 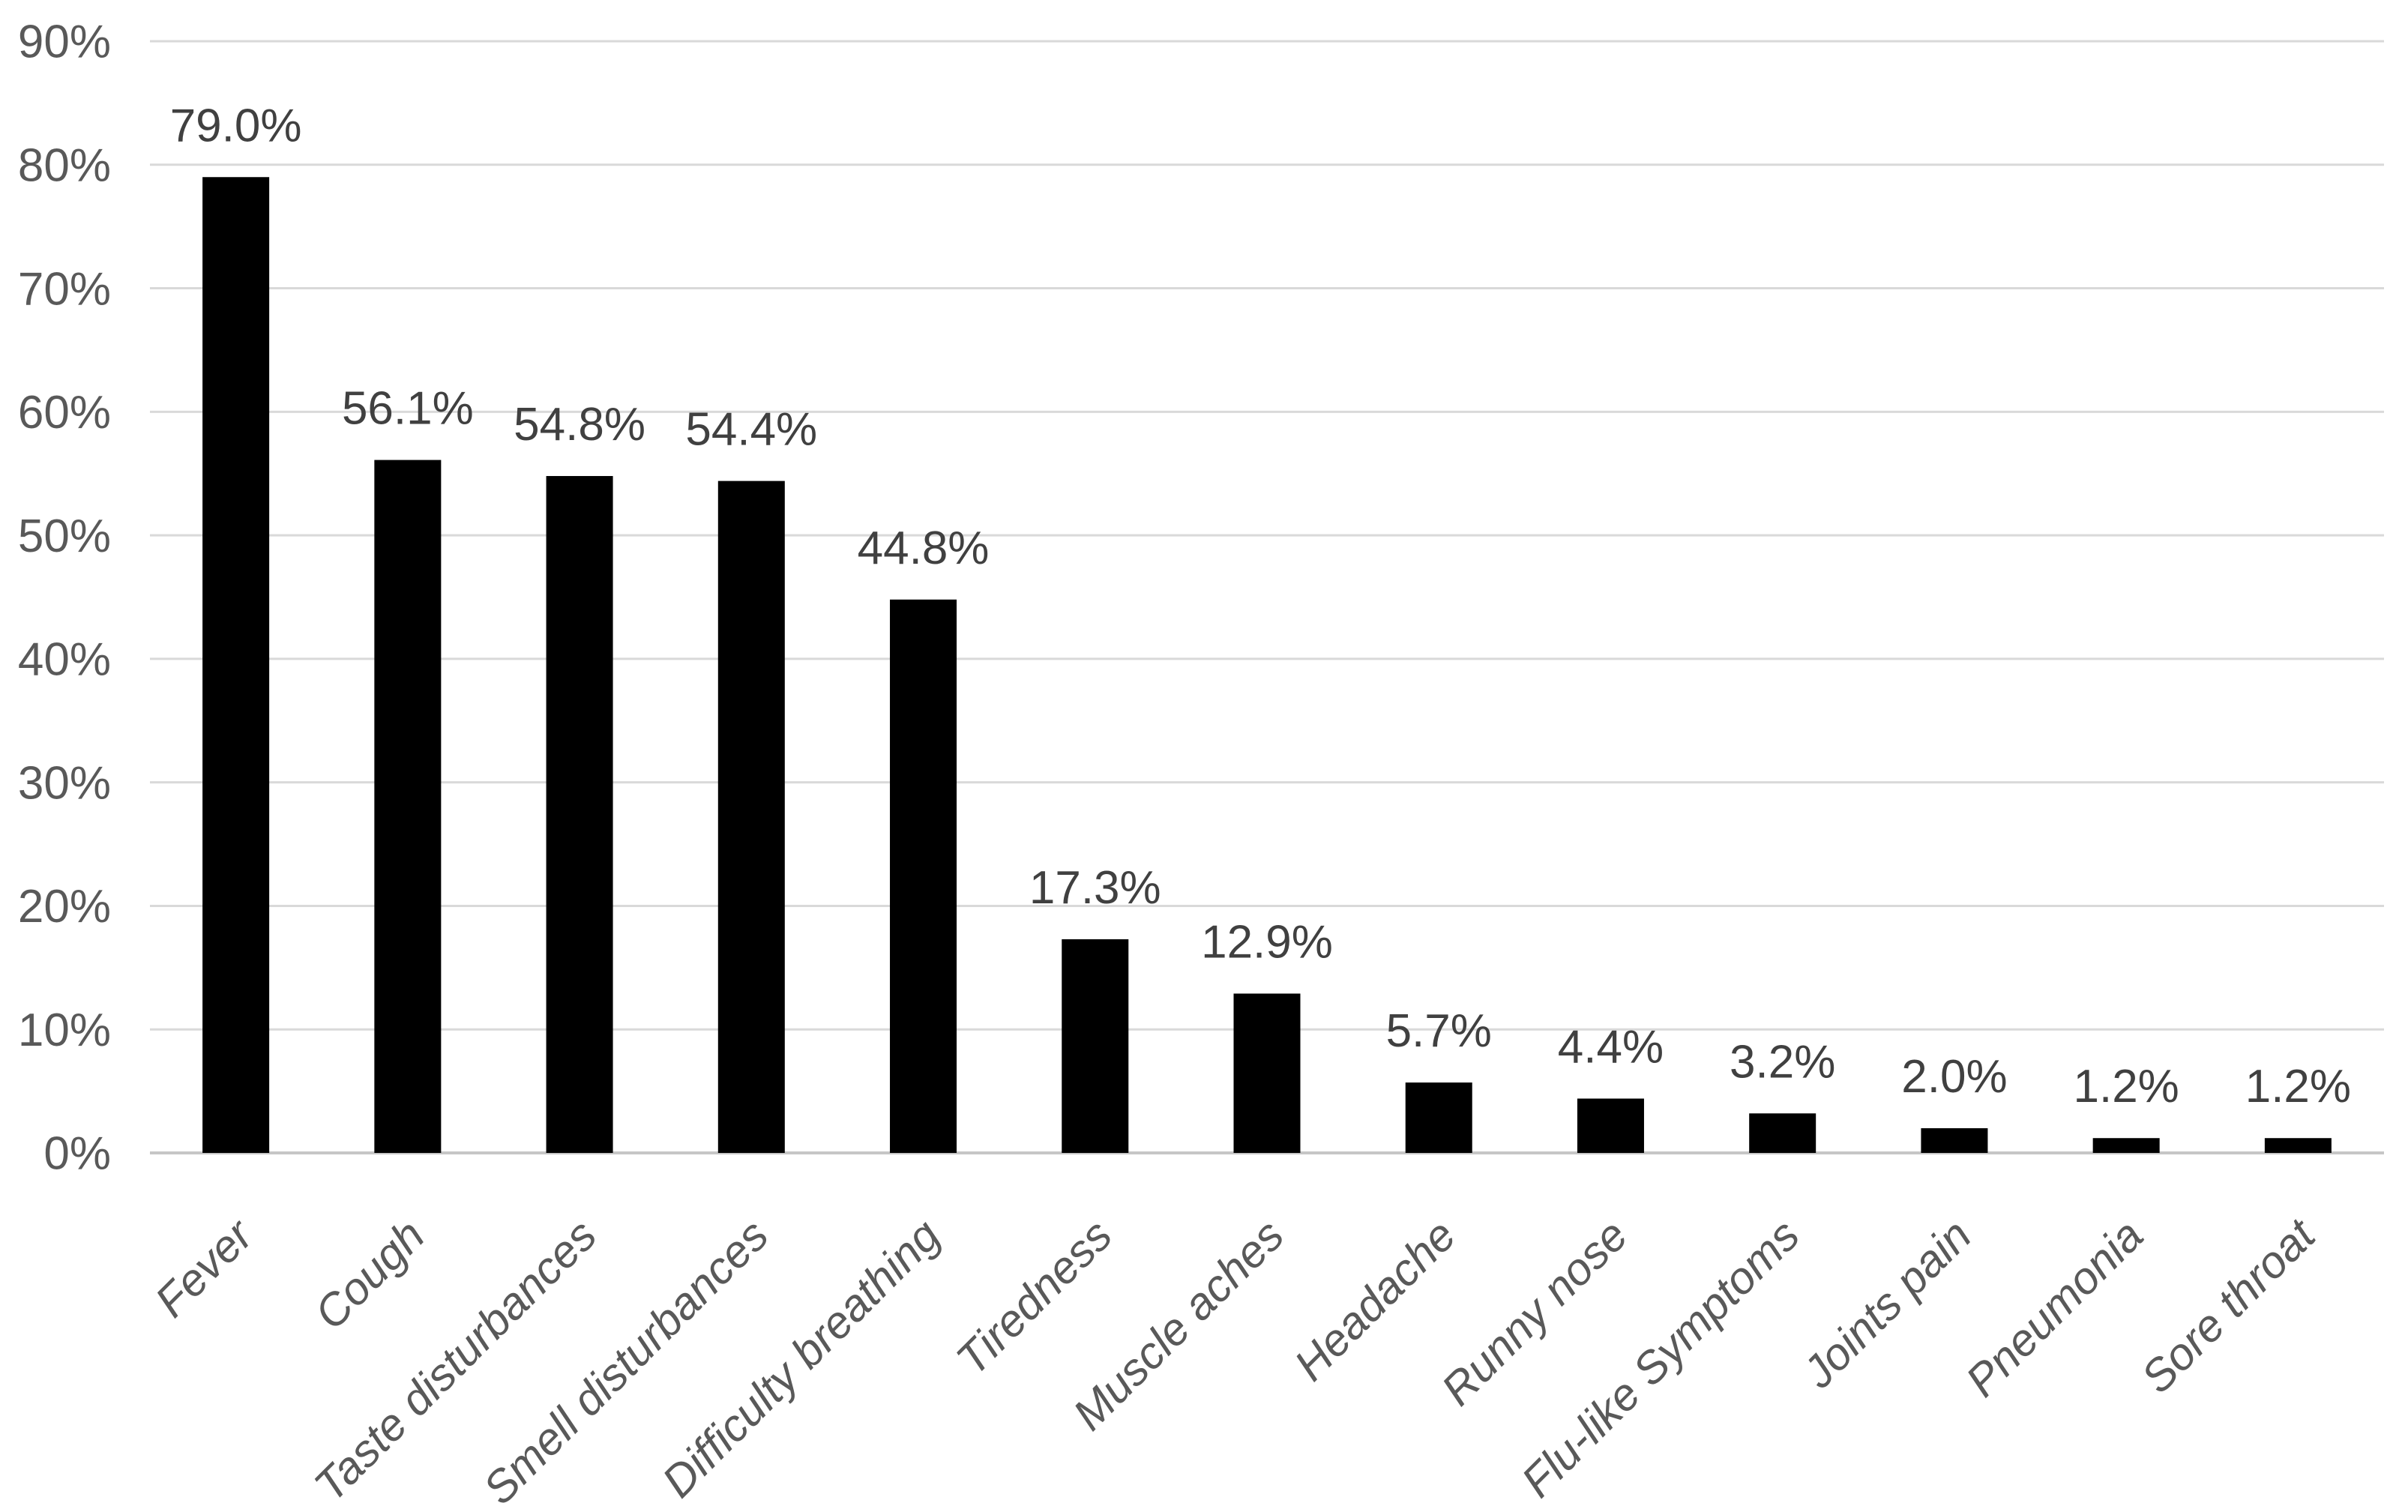 I want to click on data-label-difficulty-breathing: 44.8%, so click(x=924, y=548).